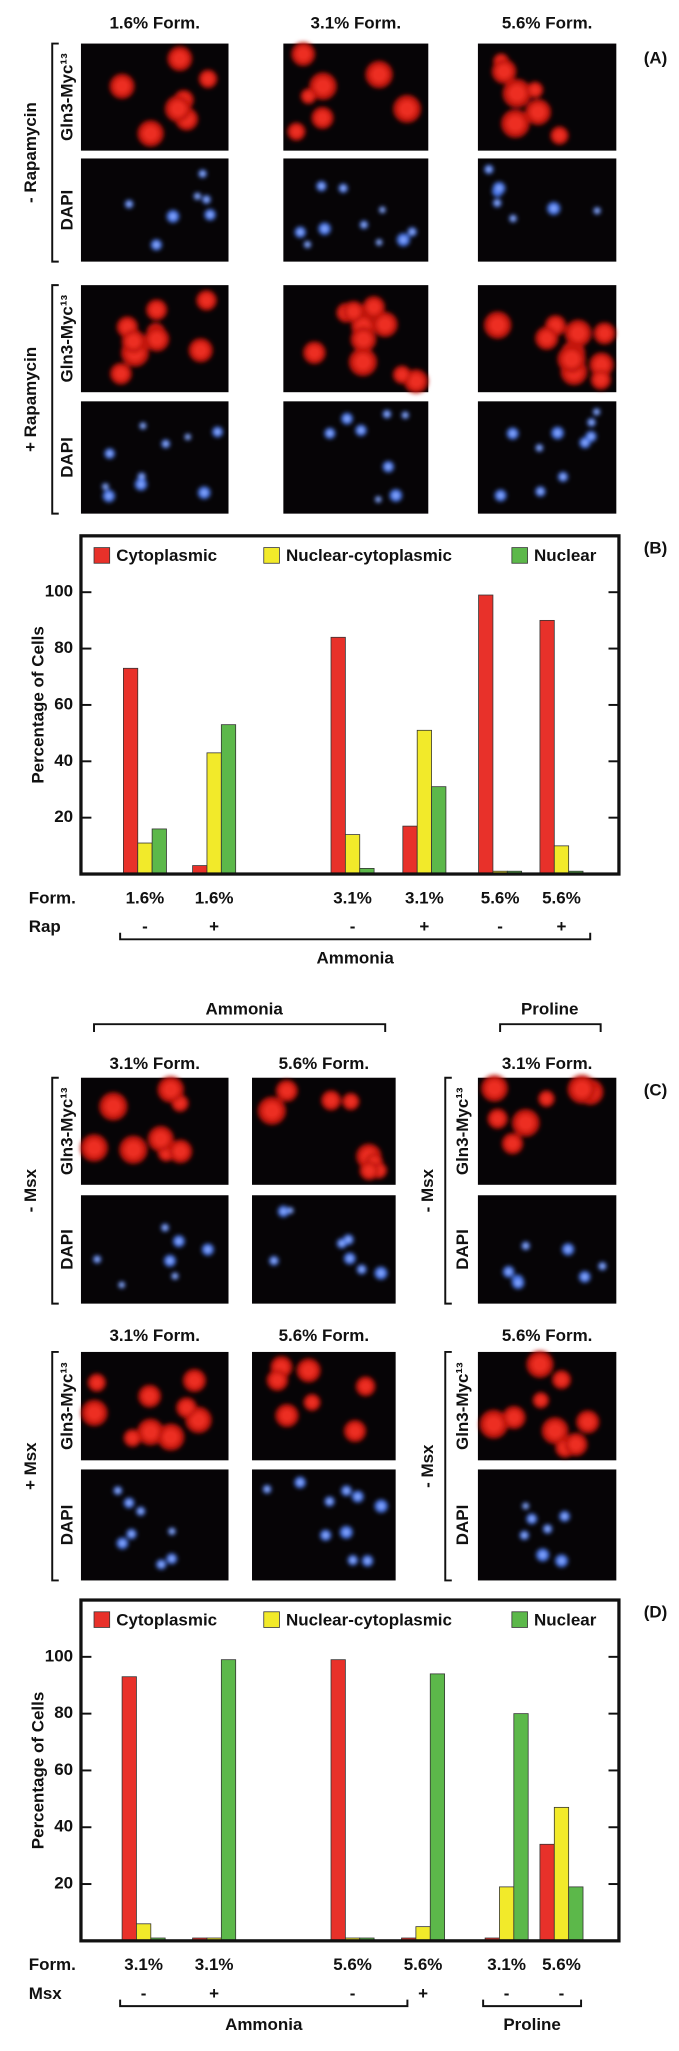 The width and height of the screenshot is (679, 2051). What do you see at coordinates (500, 897) in the screenshot?
I see `x-tick-label: 5.6%` at bounding box center [500, 897].